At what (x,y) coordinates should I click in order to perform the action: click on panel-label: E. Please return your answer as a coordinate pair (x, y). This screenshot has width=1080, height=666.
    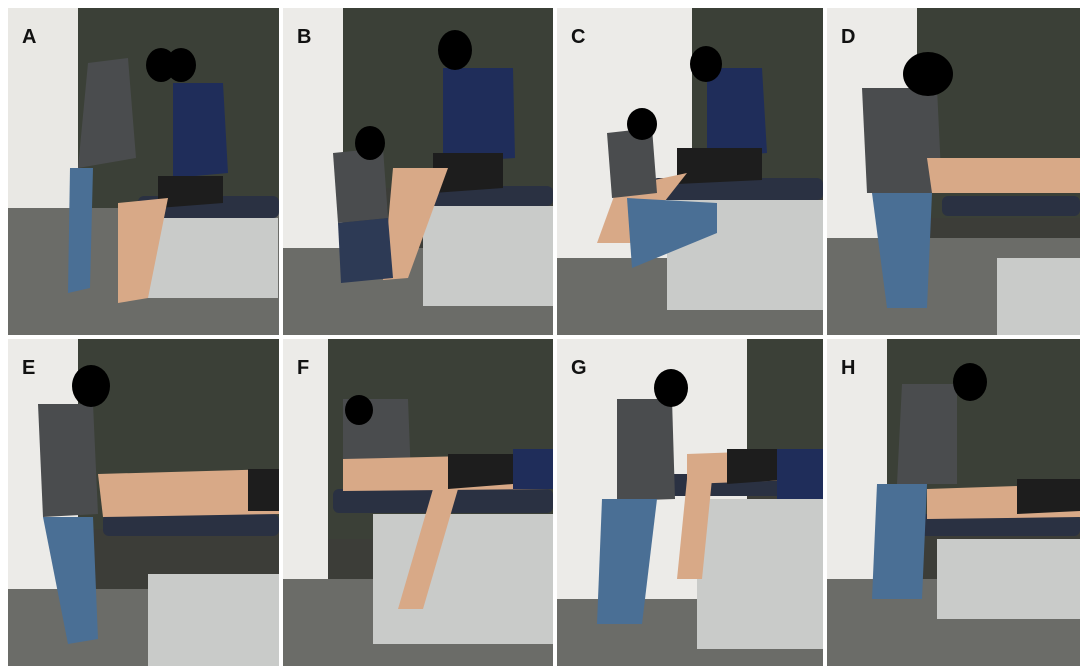
    Looking at the image, I should click on (29, 368).